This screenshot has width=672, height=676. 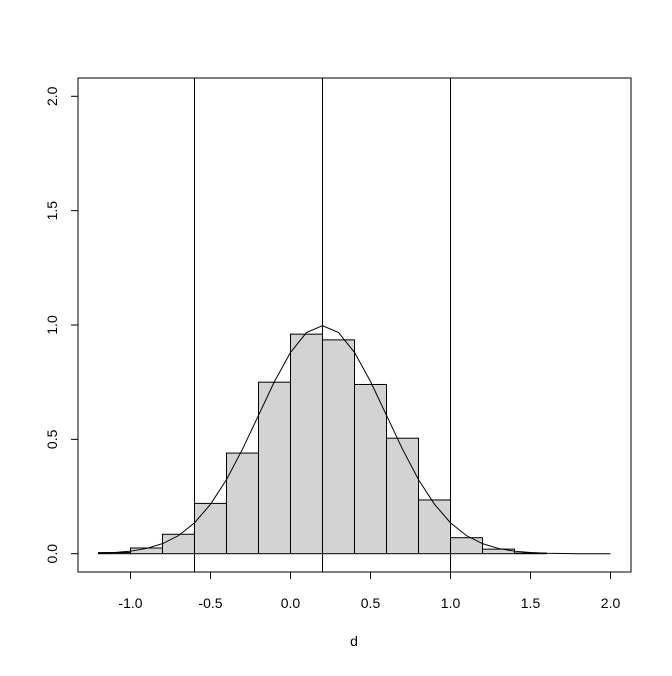 I want to click on x-tick-label: 2.0, so click(x=611, y=603).